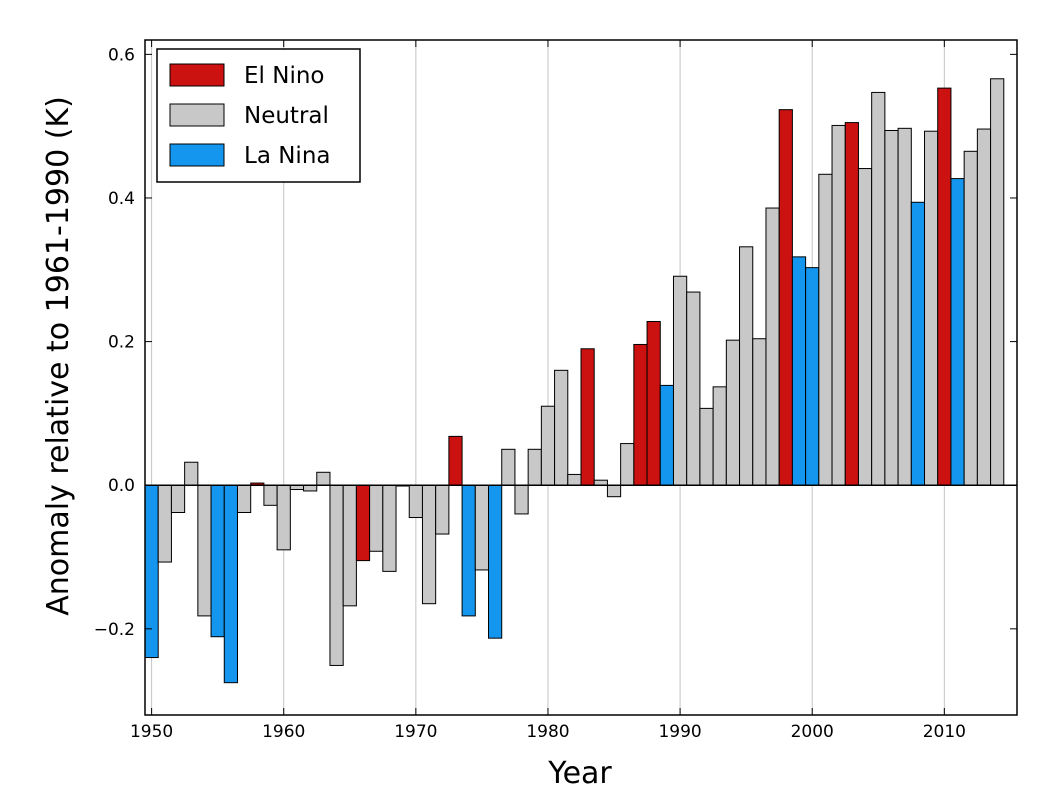 Image resolution: width=1050 pixels, height=794 pixels. Describe the element at coordinates (178, 499) in the screenshot. I see `bar-1952` at that location.